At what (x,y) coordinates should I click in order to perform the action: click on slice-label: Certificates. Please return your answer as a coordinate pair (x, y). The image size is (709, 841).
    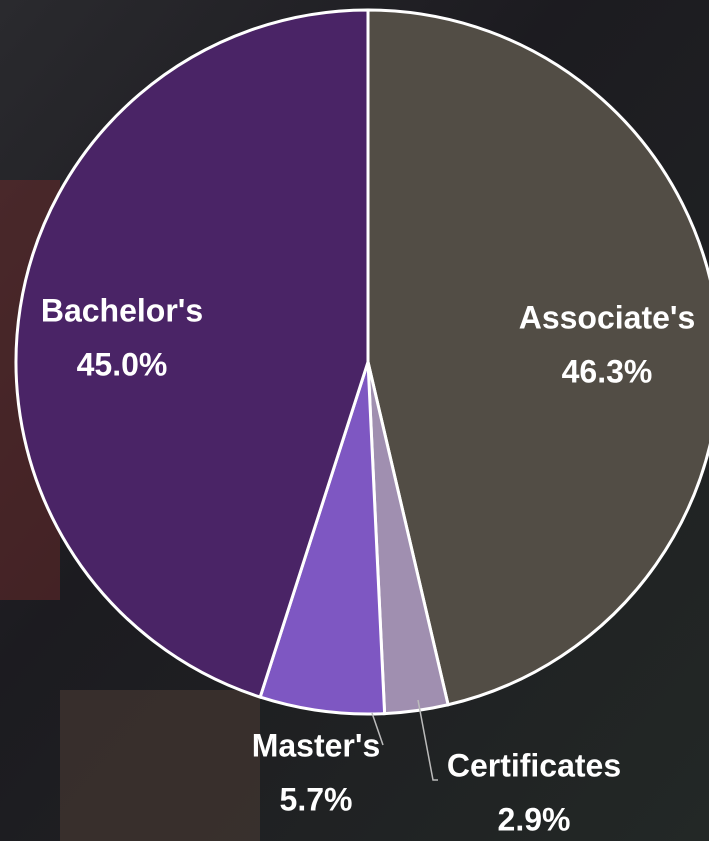
    Looking at the image, I should click on (534, 765).